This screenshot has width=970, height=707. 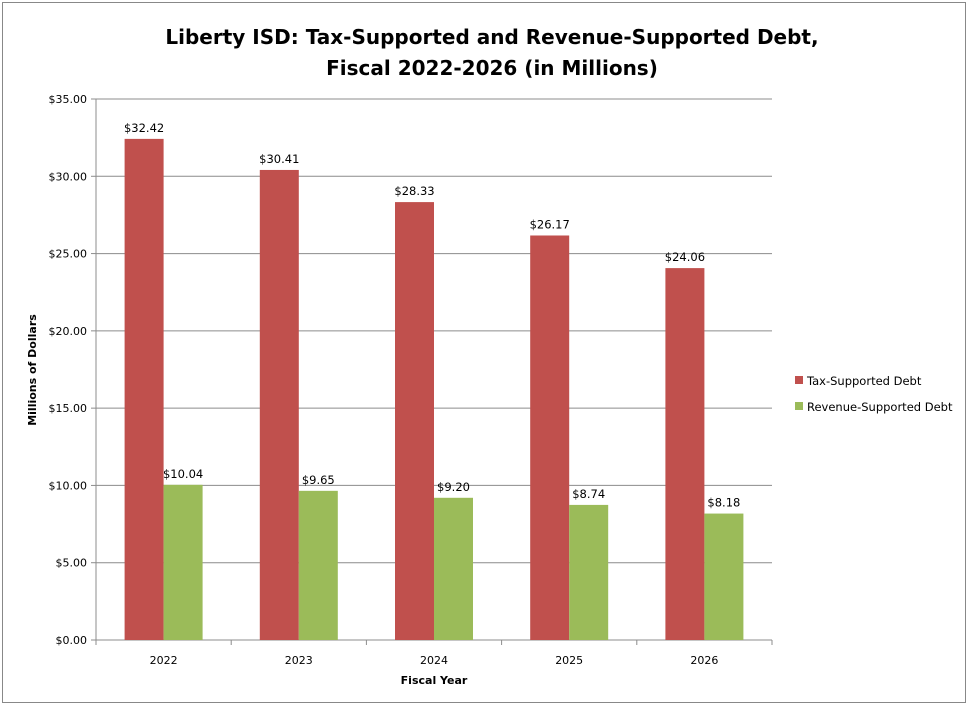 What do you see at coordinates (279, 404) in the screenshot?
I see `bar-tax-2023` at bounding box center [279, 404].